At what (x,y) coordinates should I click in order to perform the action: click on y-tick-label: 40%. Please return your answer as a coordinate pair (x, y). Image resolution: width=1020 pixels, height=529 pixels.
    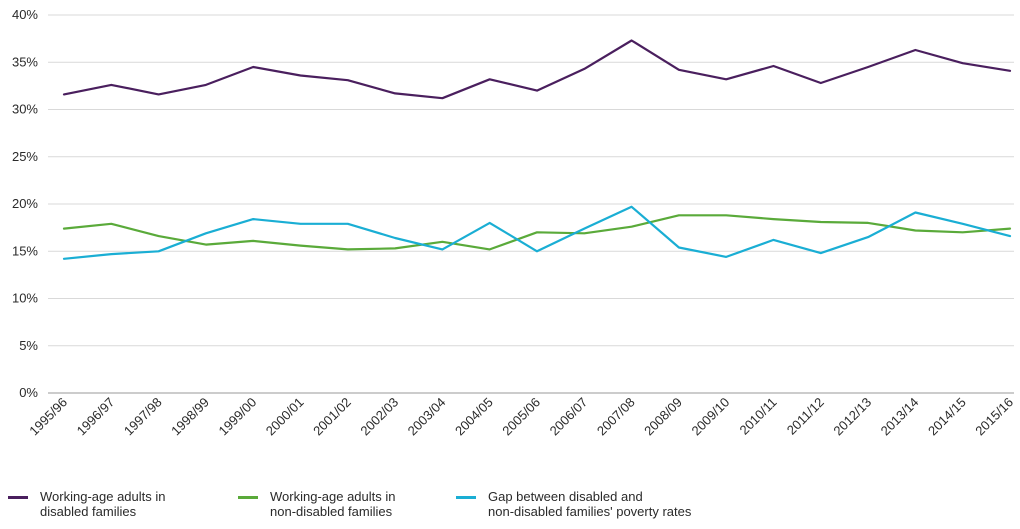
    Looking at the image, I should click on (25, 14).